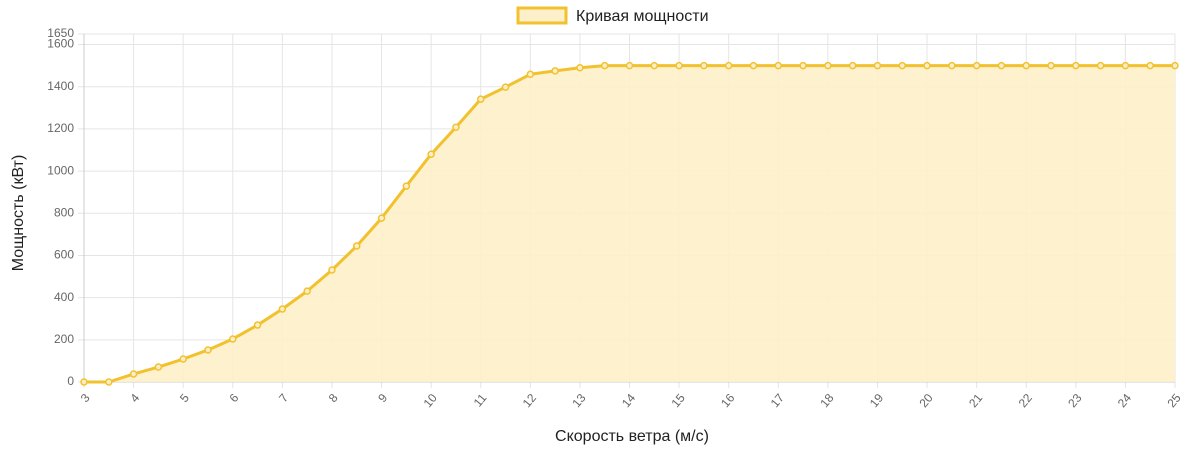  Describe the element at coordinates (60, 44) in the screenshot. I see `y-tick-label: 1600` at that location.